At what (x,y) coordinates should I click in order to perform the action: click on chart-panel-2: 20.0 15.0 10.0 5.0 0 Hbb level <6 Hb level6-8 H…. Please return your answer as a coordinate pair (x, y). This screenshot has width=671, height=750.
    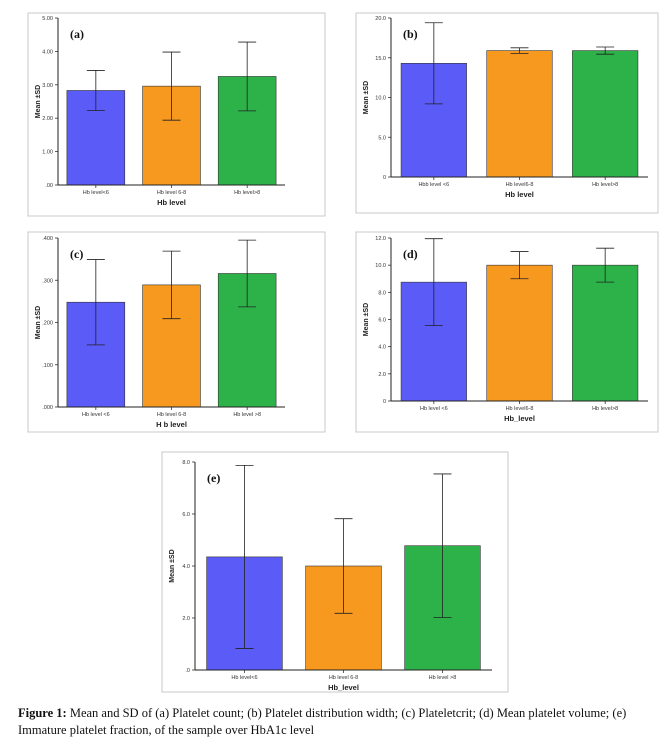
    Looking at the image, I should click on (507, 113).